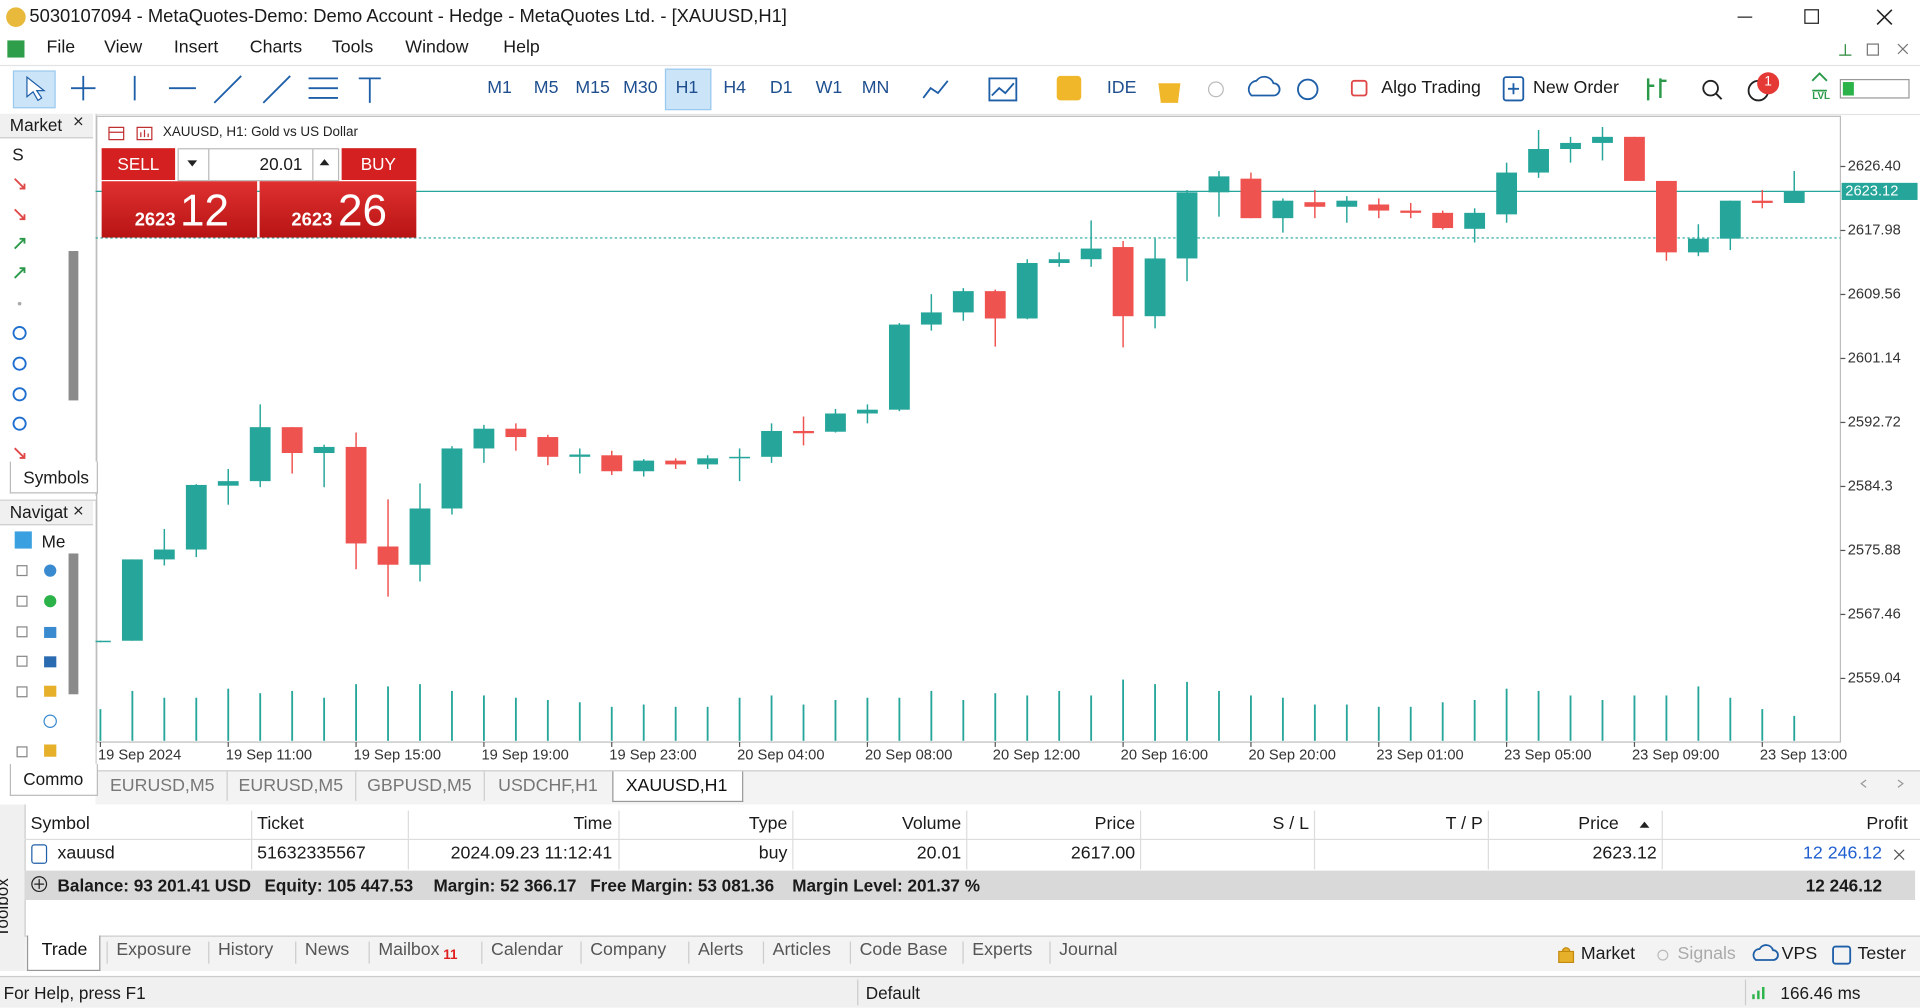 The image size is (1920, 1008). What do you see at coordinates (64, 950) in the screenshot?
I see `toolbox-tab: Trade` at bounding box center [64, 950].